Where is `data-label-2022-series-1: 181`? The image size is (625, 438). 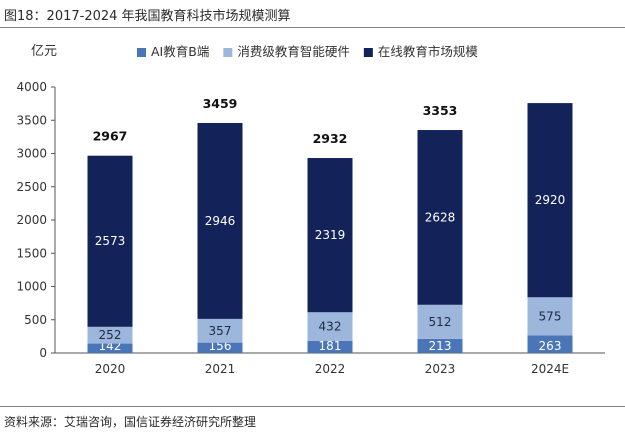
data-label-2022-series-1: 181 is located at coordinates (330, 346).